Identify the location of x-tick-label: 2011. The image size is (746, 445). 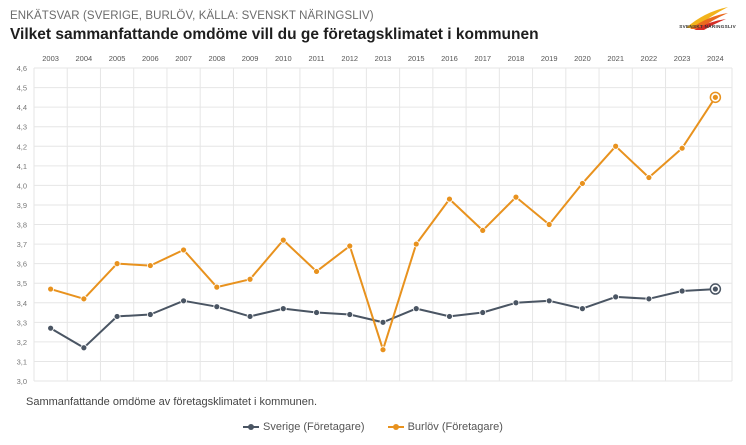
(316, 58).